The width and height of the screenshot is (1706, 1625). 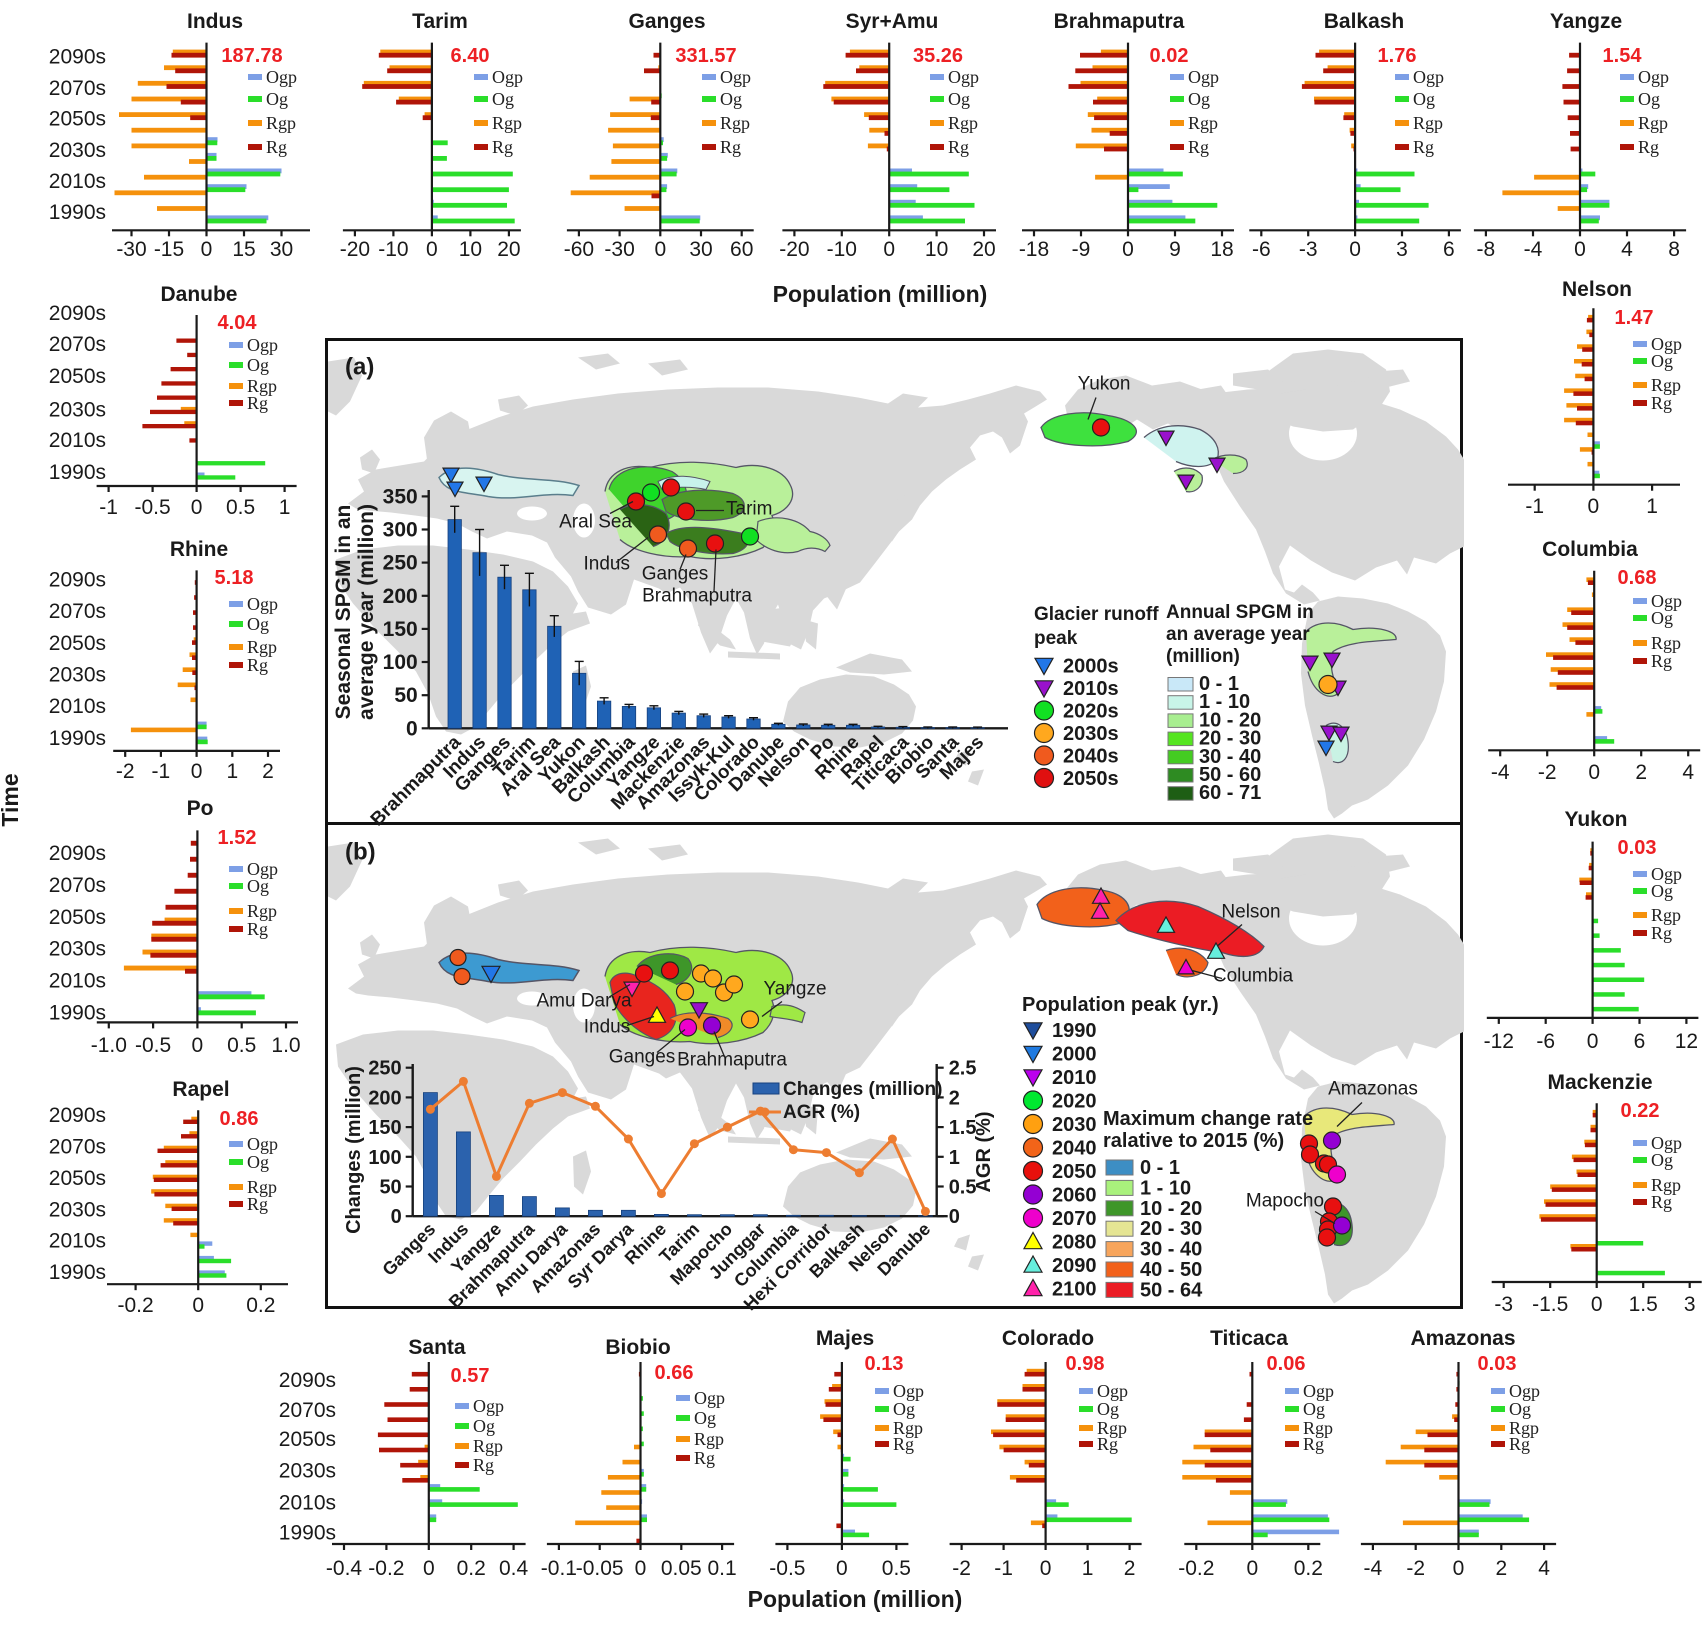 I want to click on svg-text: 100, so click(x=384, y=1158).